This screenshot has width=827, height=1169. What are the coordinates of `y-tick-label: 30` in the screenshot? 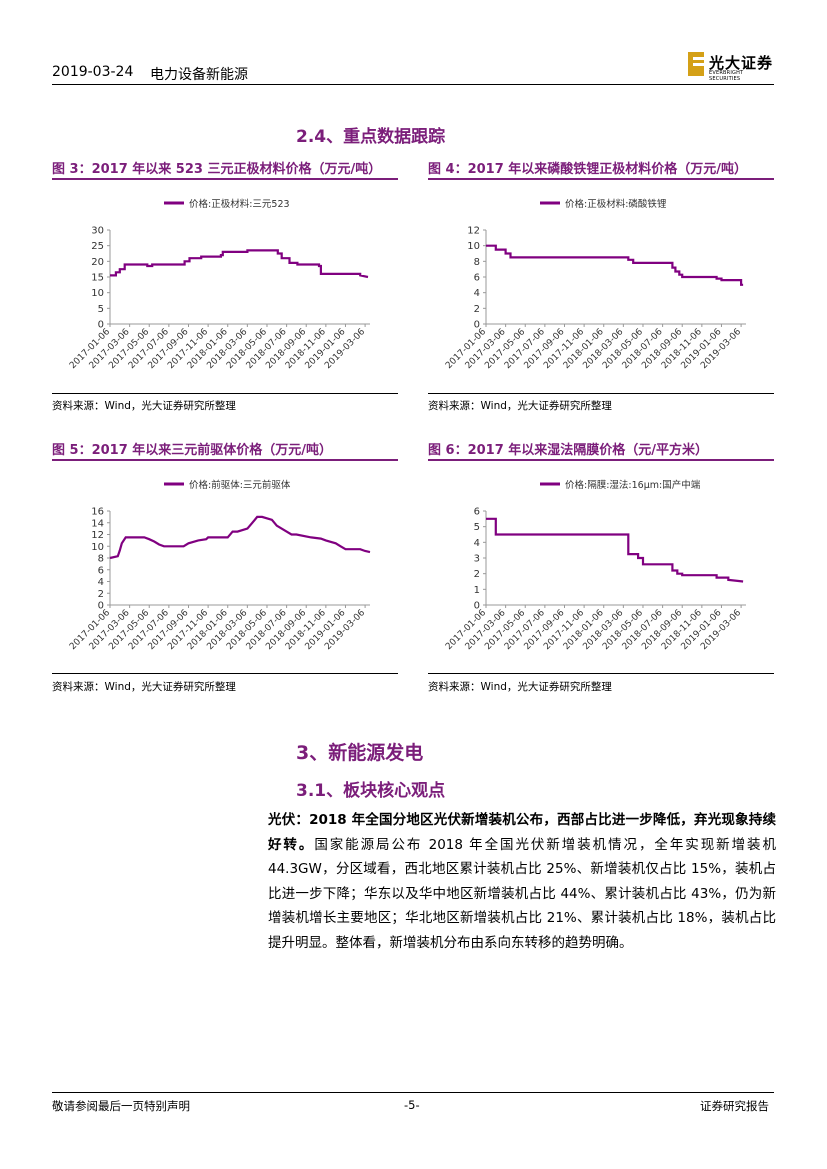 It's located at (97, 231).